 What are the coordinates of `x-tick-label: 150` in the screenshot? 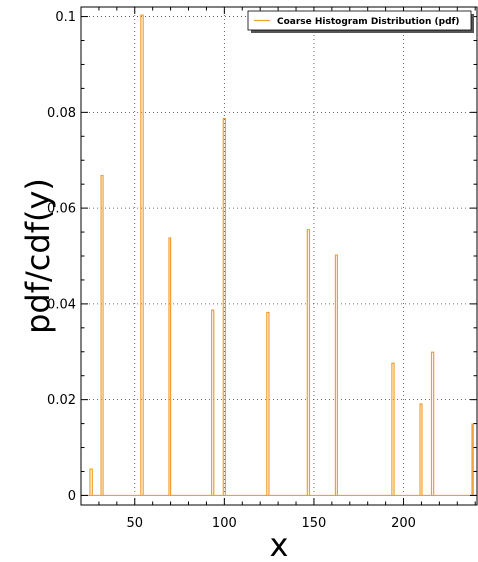 It's located at (314, 523).